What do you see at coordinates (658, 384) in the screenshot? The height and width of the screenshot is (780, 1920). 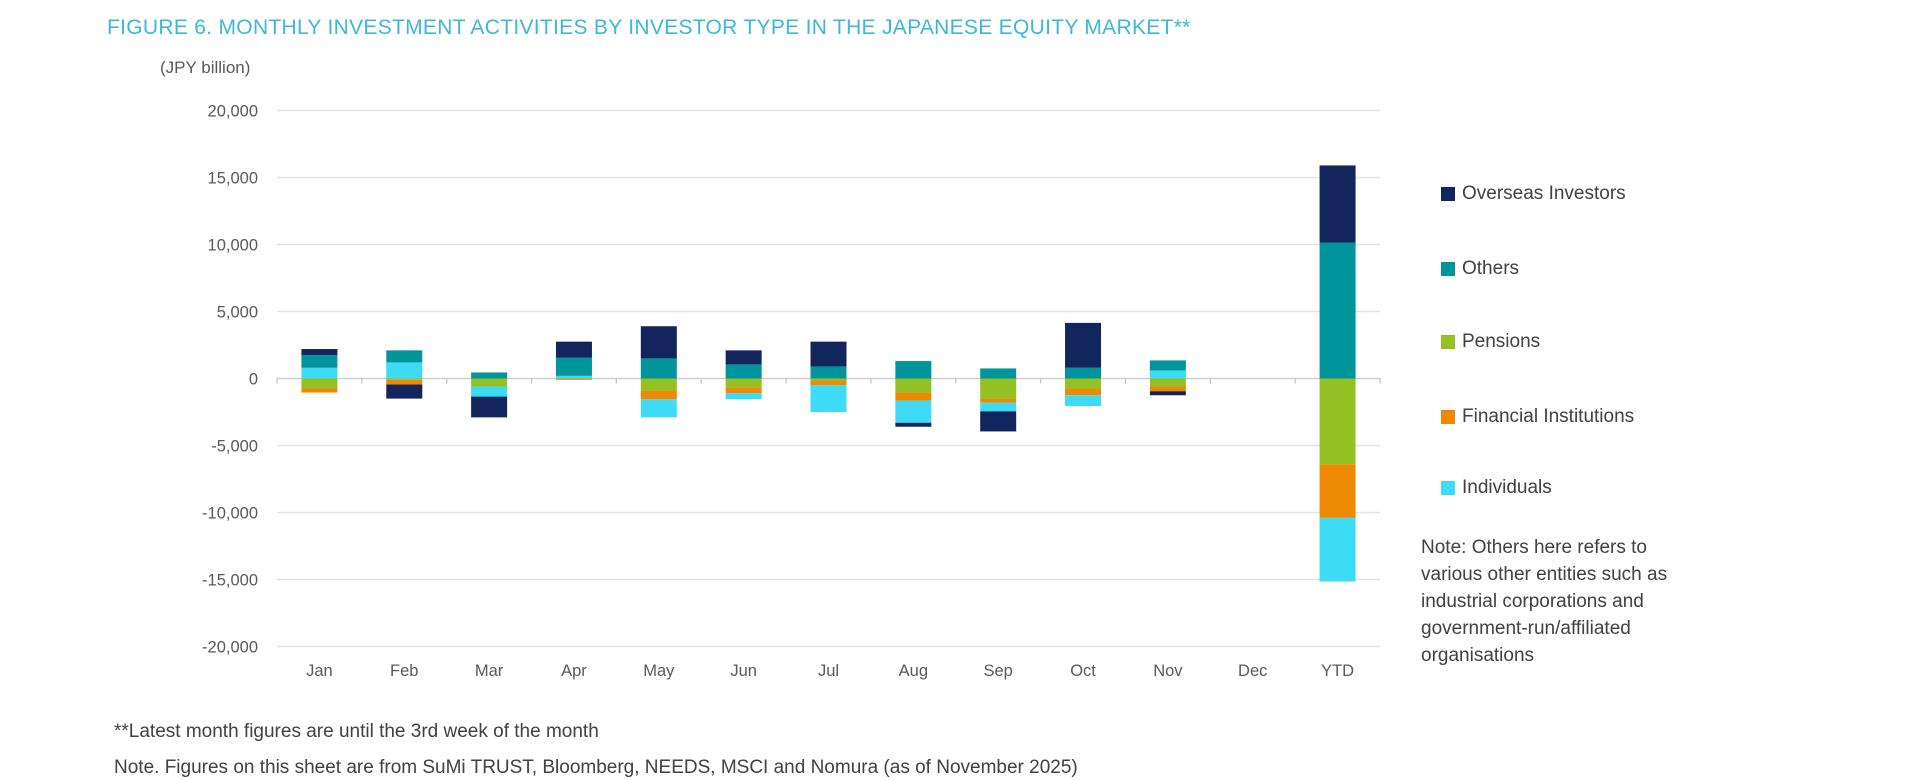 I see `bar-segment-may-pensions` at bounding box center [658, 384].